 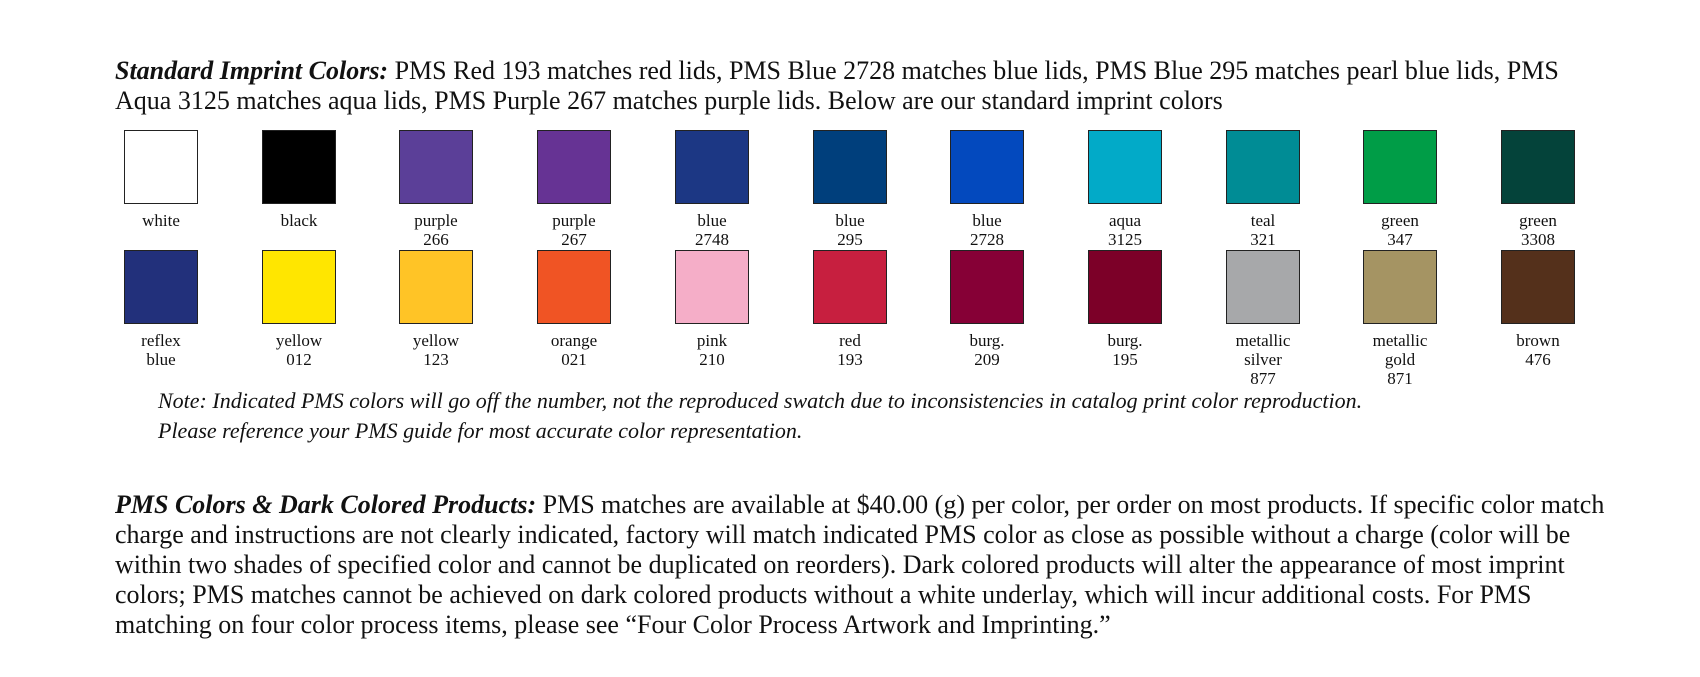 I want to click on swatch-label: black, so click(x=299, y=220).